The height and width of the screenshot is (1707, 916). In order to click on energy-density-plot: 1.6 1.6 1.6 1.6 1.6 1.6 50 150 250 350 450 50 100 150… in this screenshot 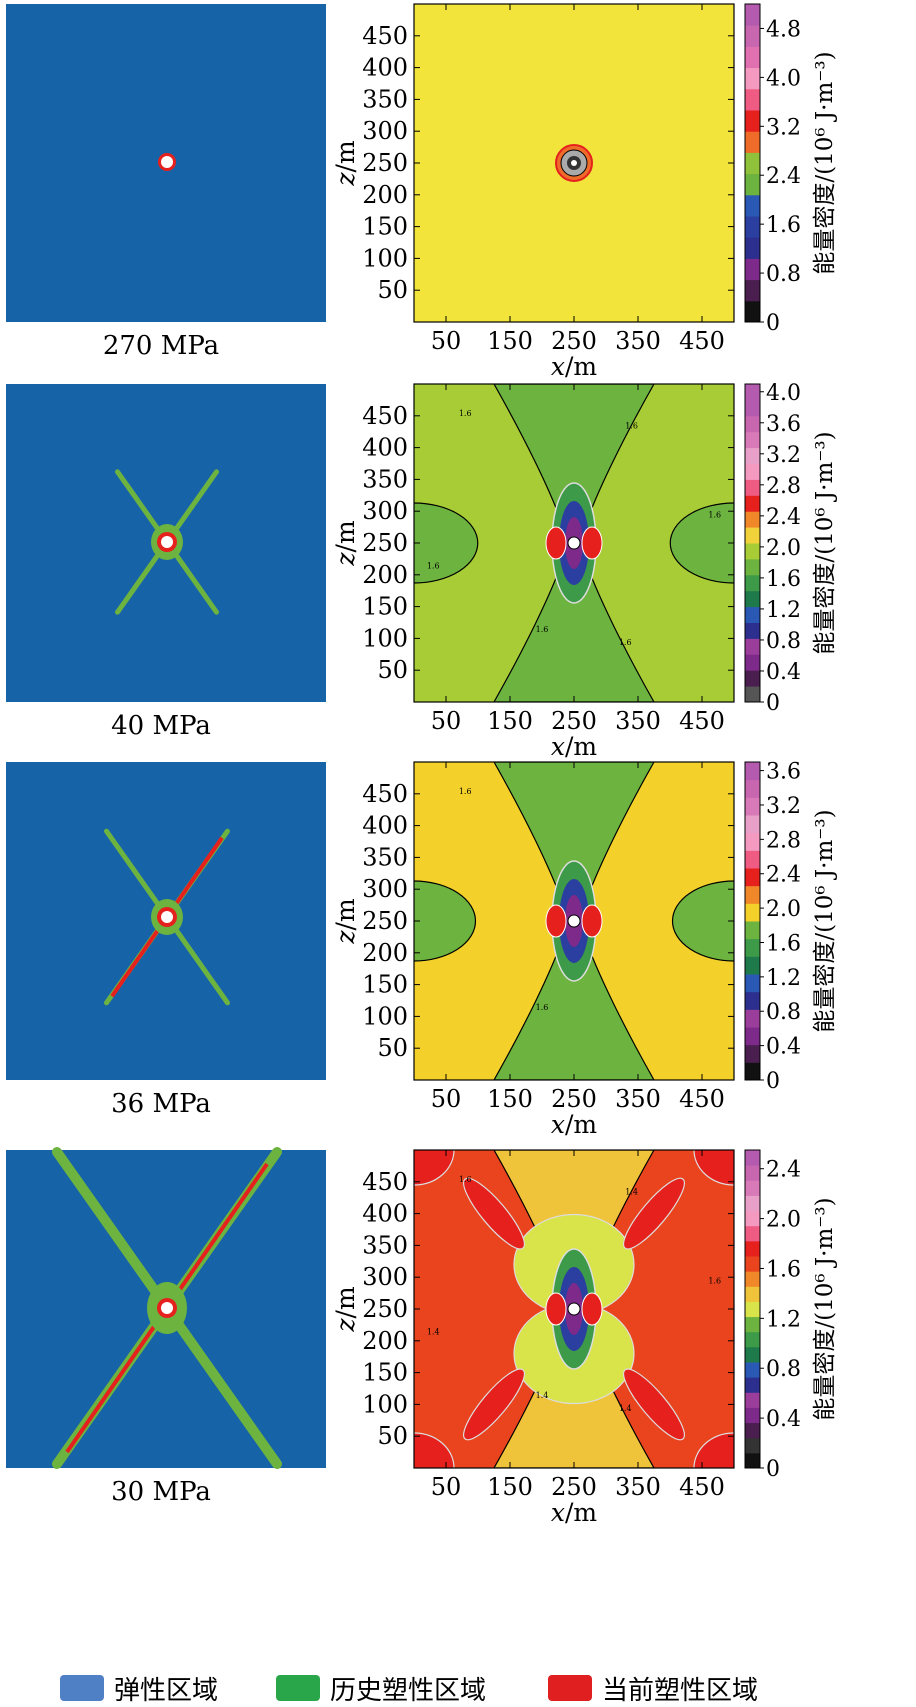, I will do `click(533, 572)`.